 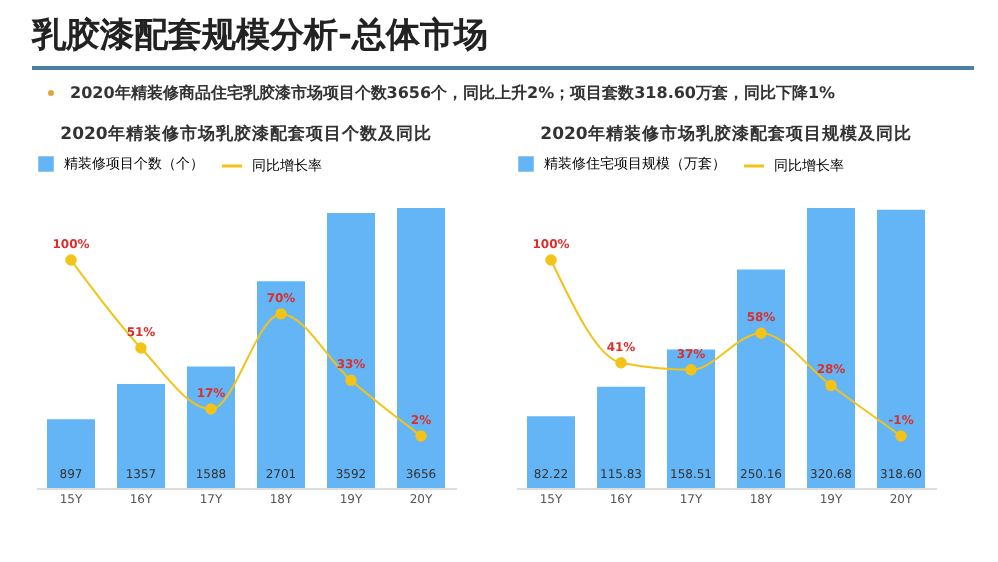 I want to click on text: 2020年精装修商品住宅乳胶漆市场项目个数3656个，同比上升2%；项目套数318.60万套，同比下降1%, so click(x=453, y=93).